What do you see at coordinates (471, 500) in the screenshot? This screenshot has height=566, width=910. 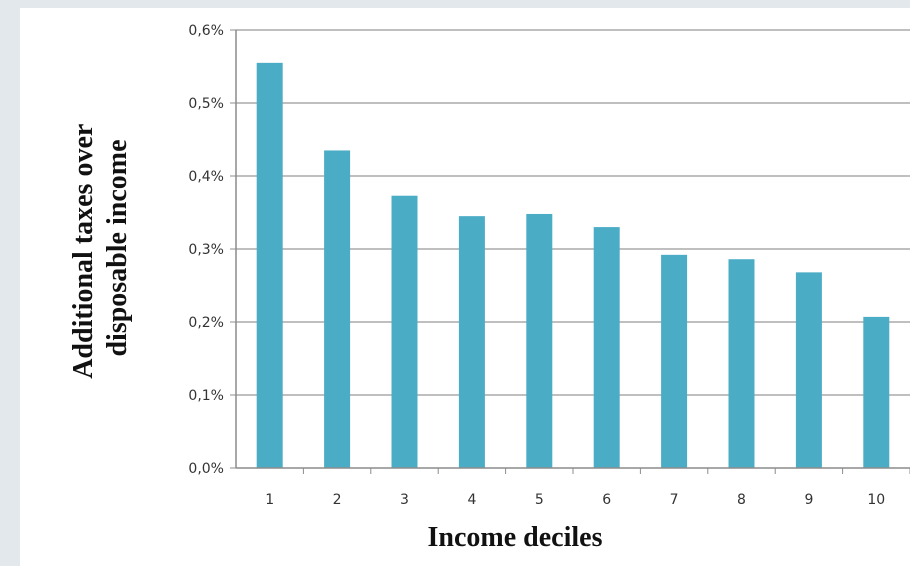 I see `x-tick-label: 4` at bounding box center [471, 500].